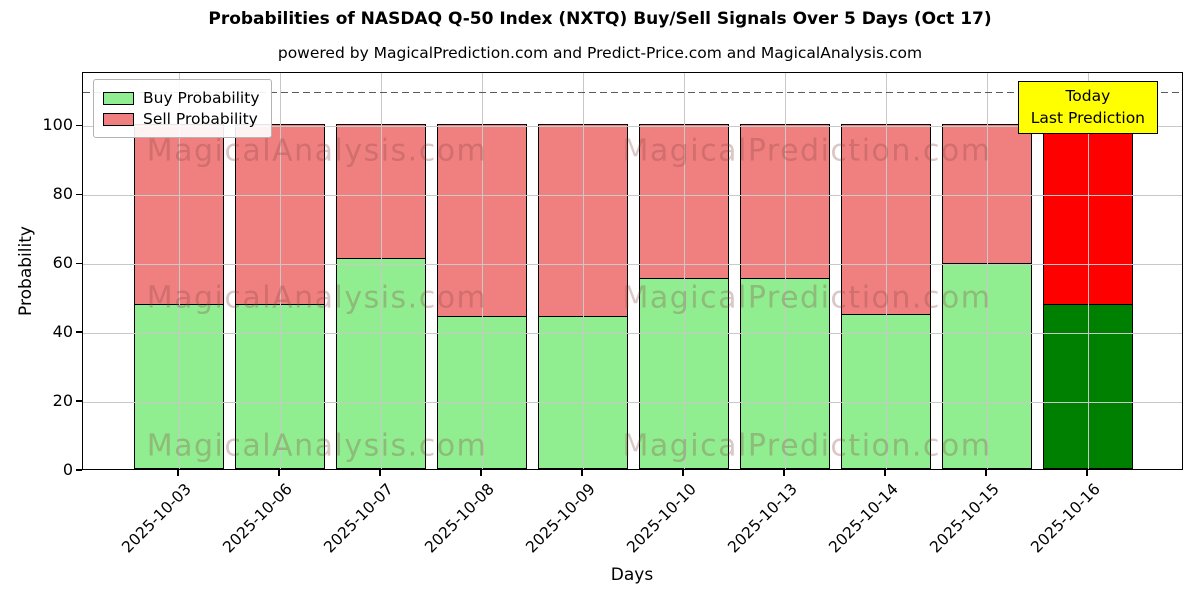 The image size is (1200, 600). I want to click on x-tick-label: 2025-10-09, so click(560, 518).